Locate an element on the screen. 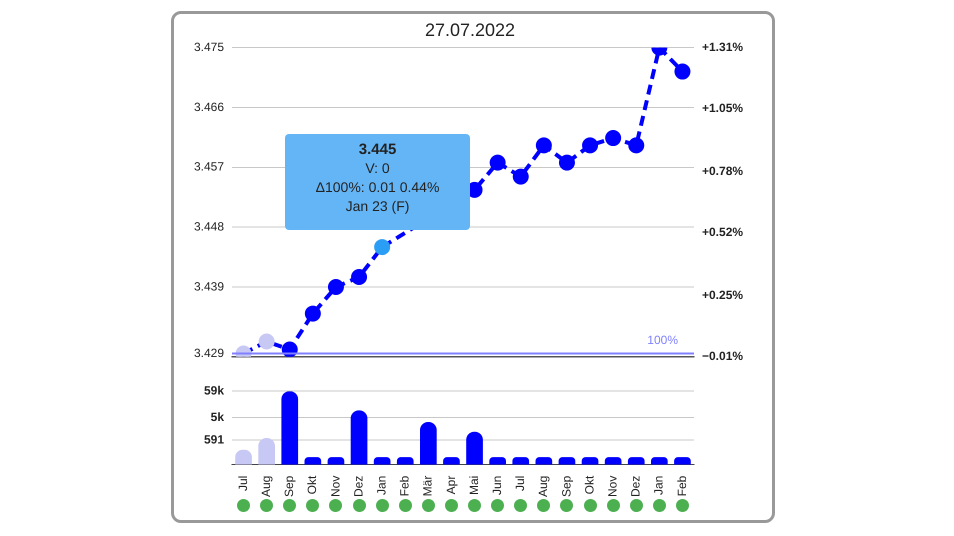 Image resolution: width=954 pixels, height=536 pixels. y-tick-label: 3.475 is located at coordinates (209, 47).